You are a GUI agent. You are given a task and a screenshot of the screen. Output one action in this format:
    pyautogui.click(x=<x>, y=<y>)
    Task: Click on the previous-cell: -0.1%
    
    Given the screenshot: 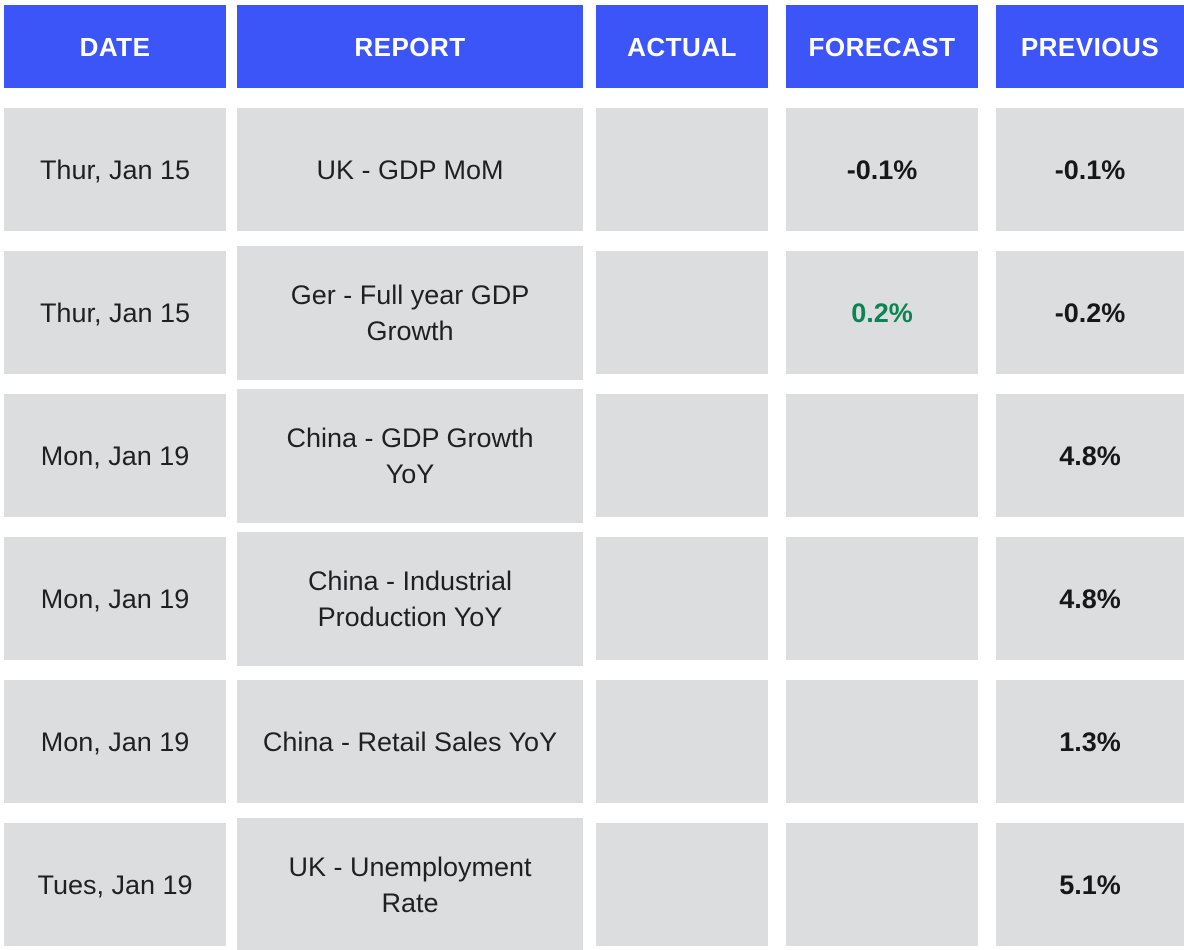 What is the action you would take?
    pyautogui.click(x=1090, y=169)
    